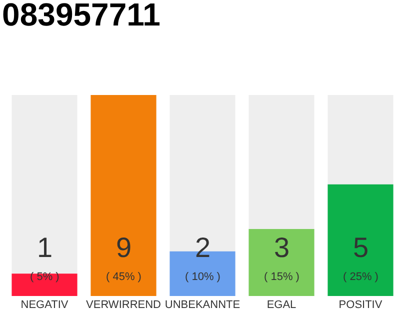 The image size is (410, 320). Describe the element at coordinates (361, 247) in the screenshot. I see `data-label: 5` at that location.